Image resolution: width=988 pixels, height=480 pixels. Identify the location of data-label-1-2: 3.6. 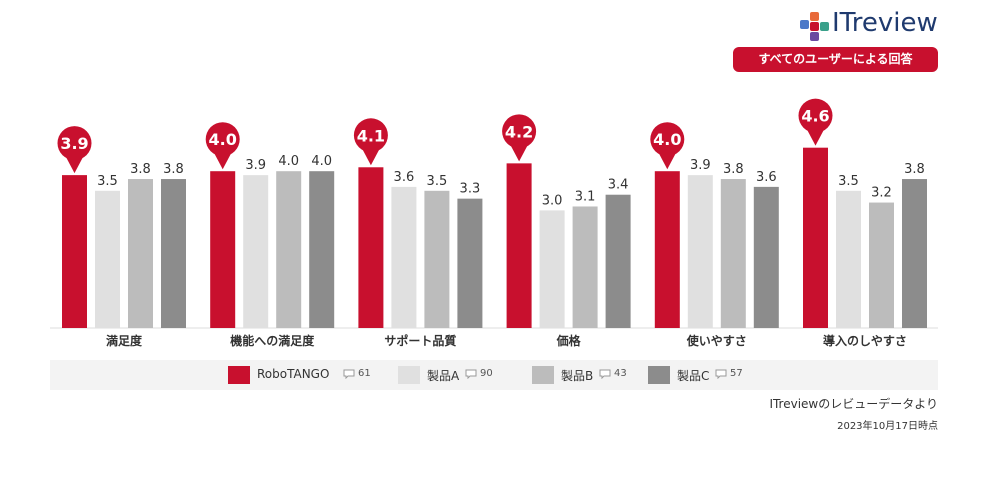
(404, 177).